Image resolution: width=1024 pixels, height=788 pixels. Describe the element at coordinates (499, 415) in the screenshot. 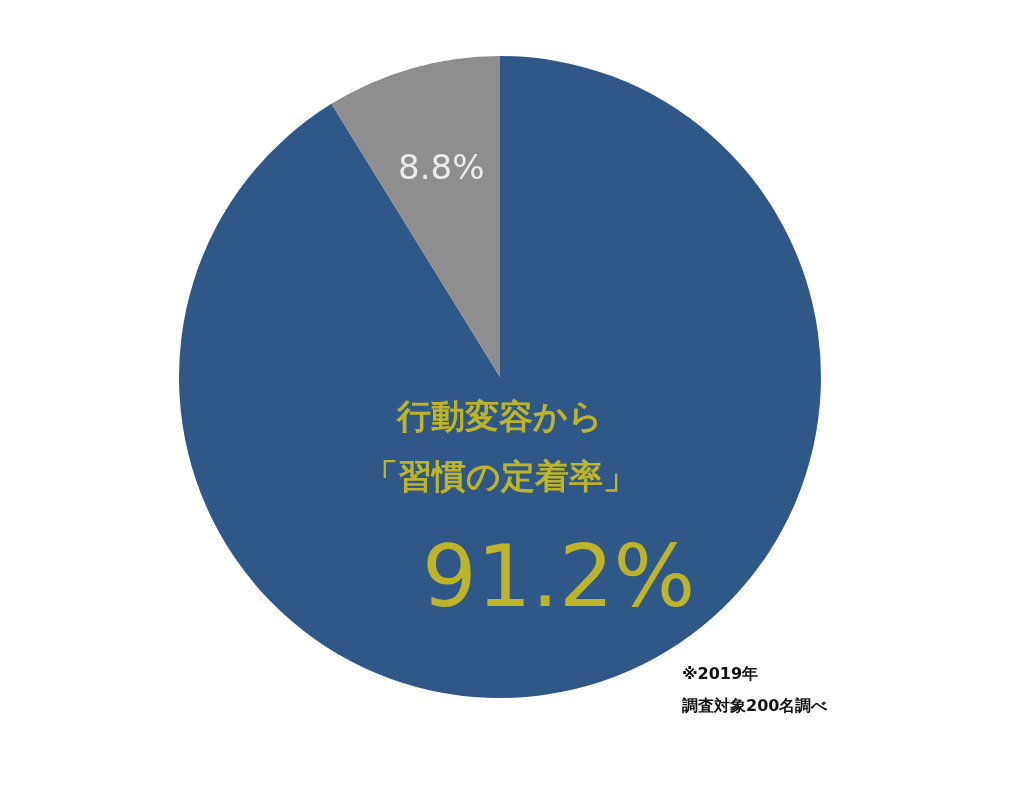

I see `text: 行動変容から` at that location.